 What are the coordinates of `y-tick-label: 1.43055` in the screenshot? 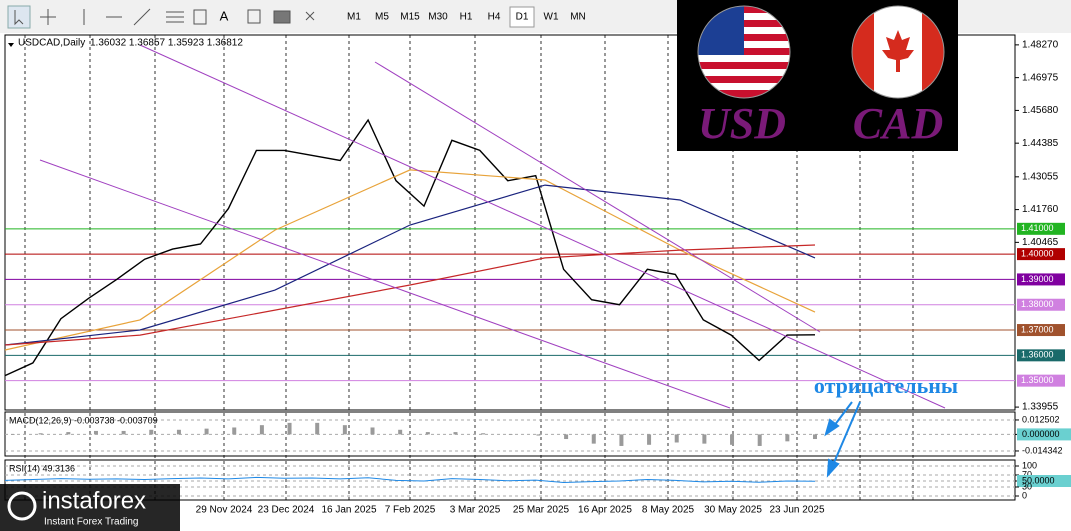 It's located at (1040, 176).